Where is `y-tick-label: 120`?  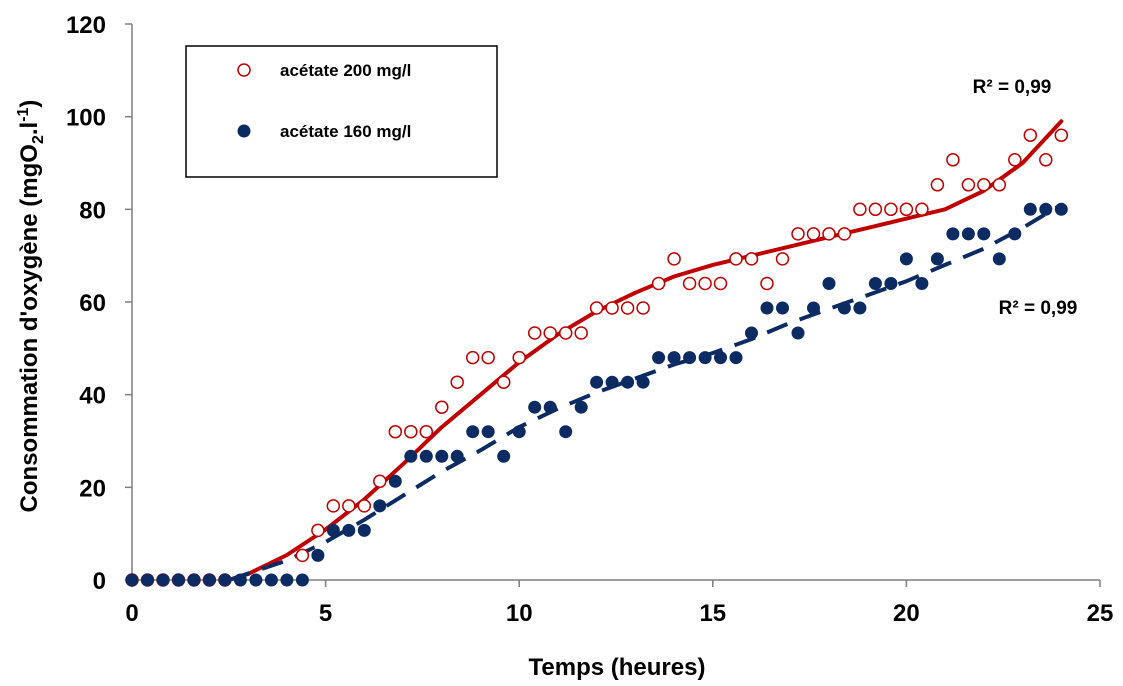
y-tick-label: 120 is located at coordinates (86, 25).